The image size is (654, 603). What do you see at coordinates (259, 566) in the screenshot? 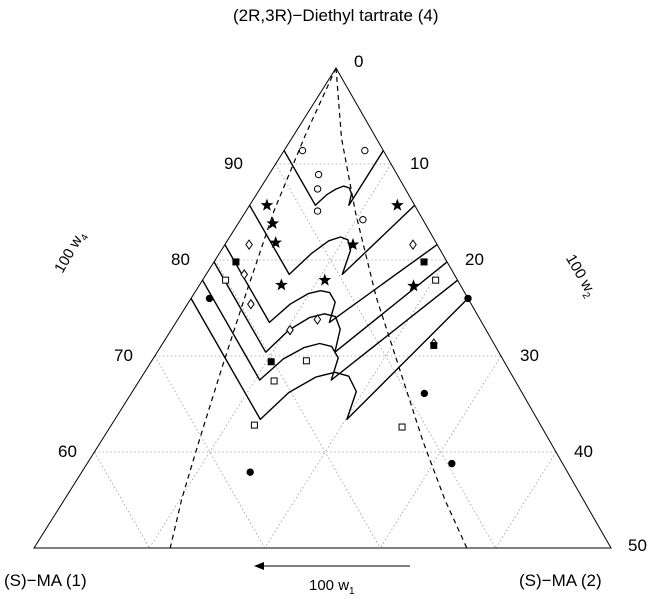
I see `w1-arrow-head` at bounding box center [259, 566].